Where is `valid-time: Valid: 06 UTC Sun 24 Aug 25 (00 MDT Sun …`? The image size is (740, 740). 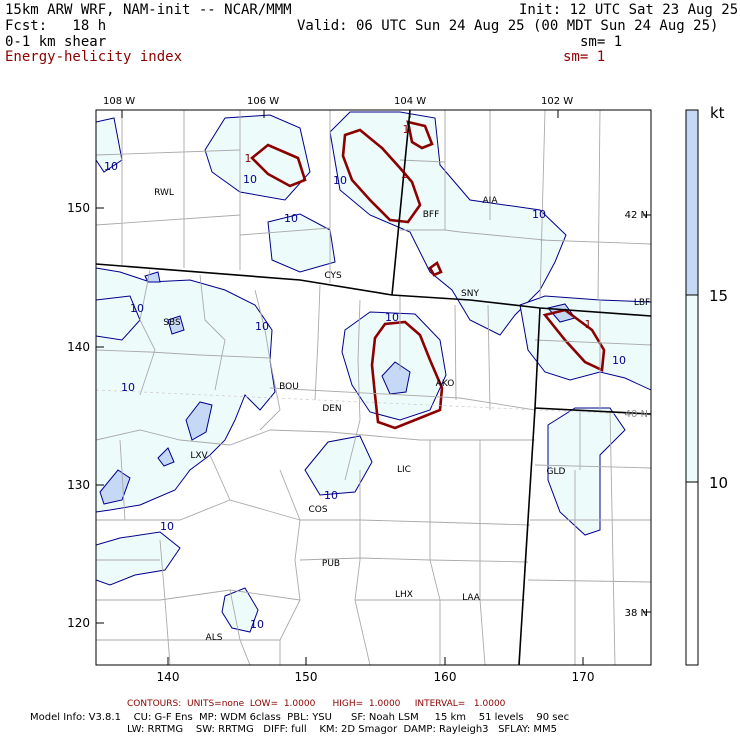 valid-time: Valid: 06 UTC Sun 24 Aug 25 (00 MDT Sun … is located at coordinates (508, 26).